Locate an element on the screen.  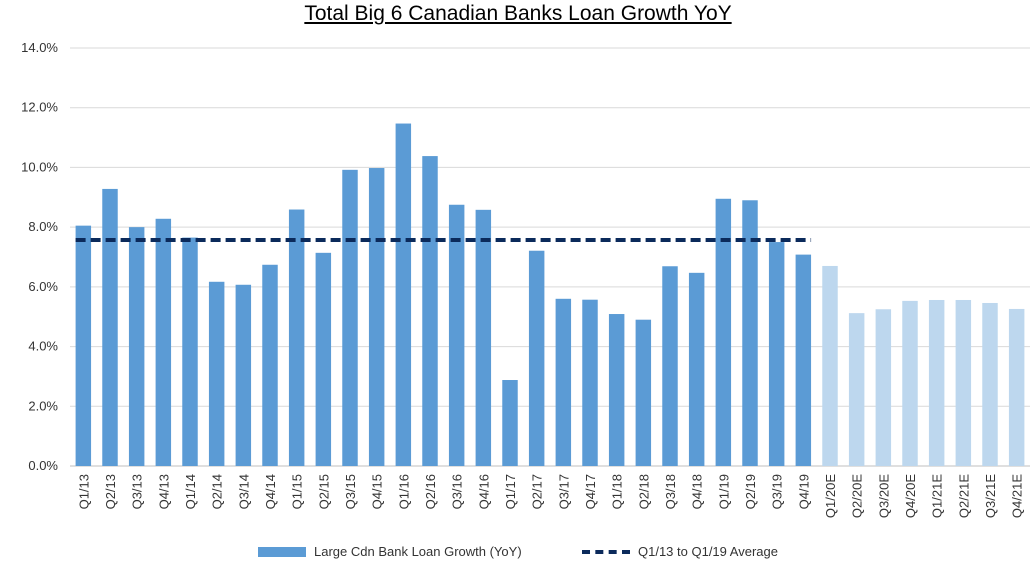
x-tick-label: Q1/14 is located at coordinates (190, 491).